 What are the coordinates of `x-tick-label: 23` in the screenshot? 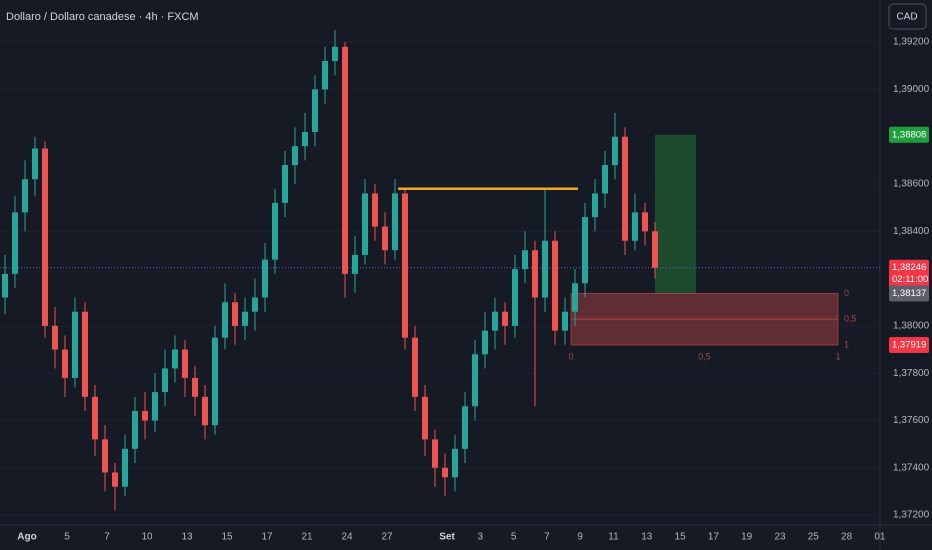 It's located at (780, 537).